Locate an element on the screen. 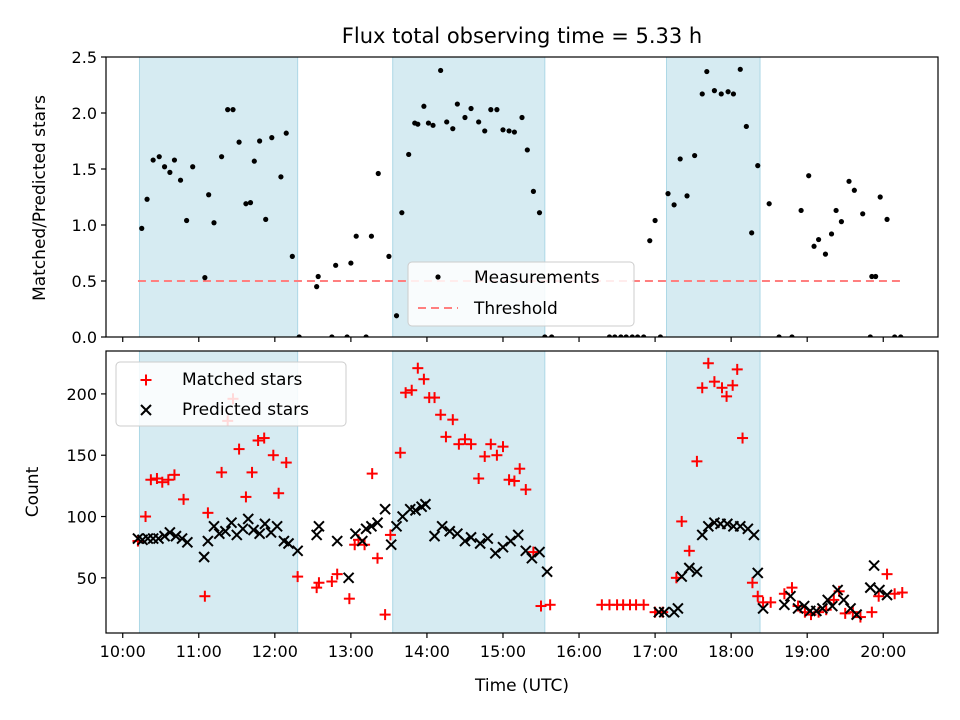  top-y-tick-label: 0.5 is located at coordinates (84, 281).